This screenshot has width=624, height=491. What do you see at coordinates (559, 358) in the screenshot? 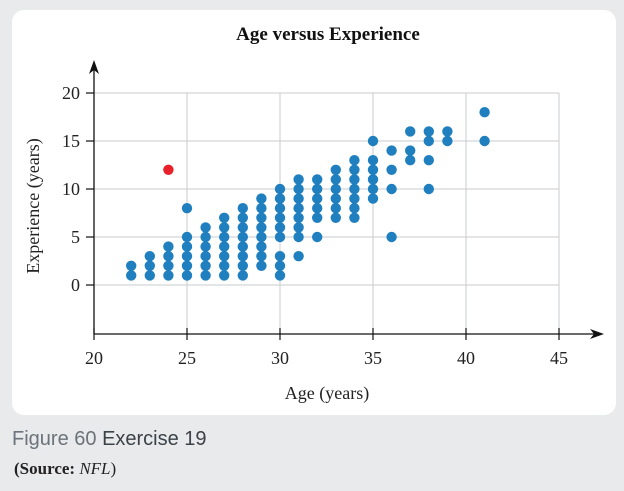
I see `x-tick-label: 45` at bounding box center [559, 358].